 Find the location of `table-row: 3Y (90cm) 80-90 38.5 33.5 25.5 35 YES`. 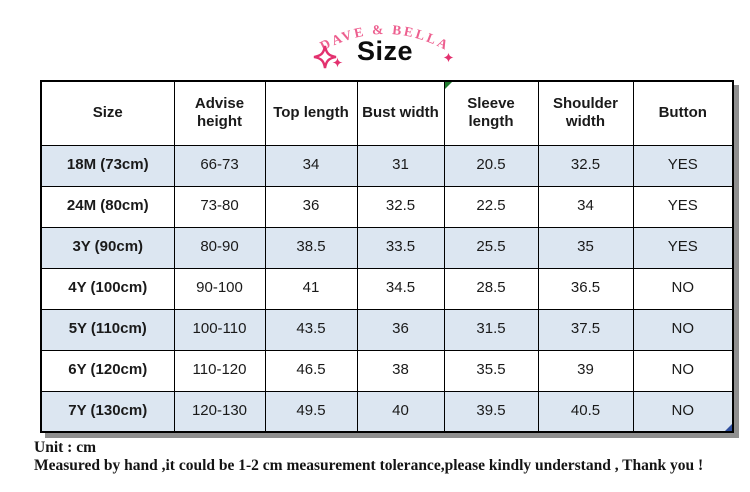

table-row: 3Y (90cm) 80-90 38.5 33.5 25.5 35 YES is located at coordinates (387, 247).